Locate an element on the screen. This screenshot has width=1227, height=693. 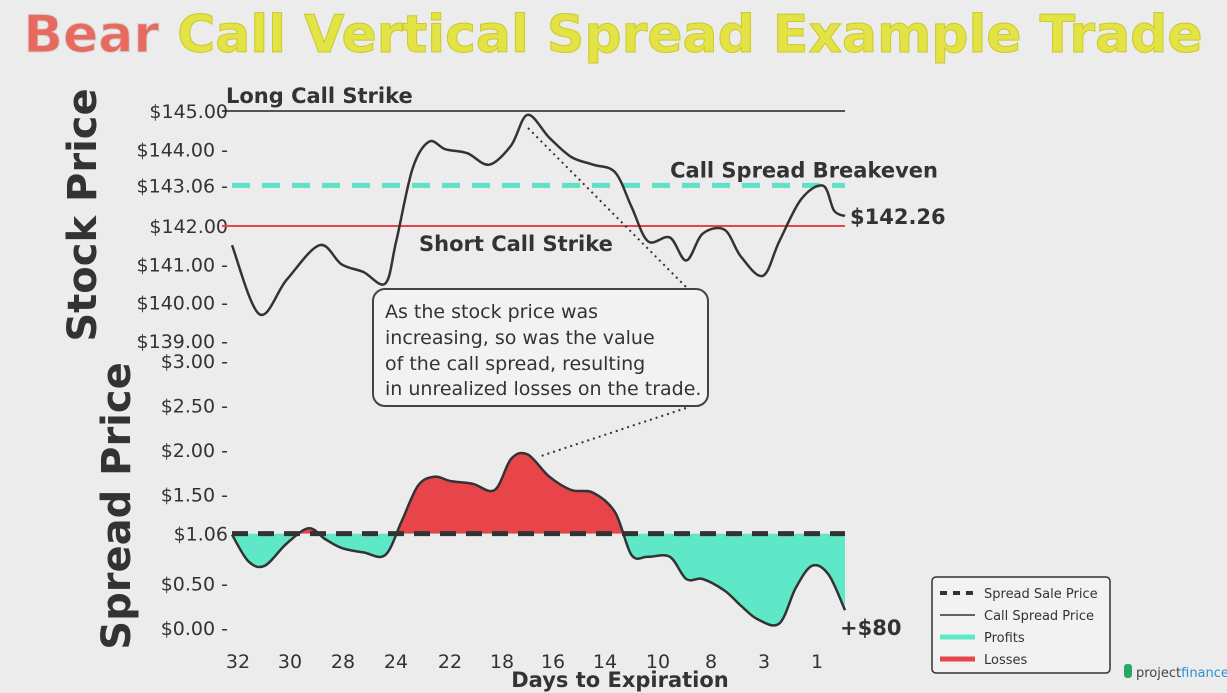
x-tick-label: 32 is located at coordinates (238, 662).